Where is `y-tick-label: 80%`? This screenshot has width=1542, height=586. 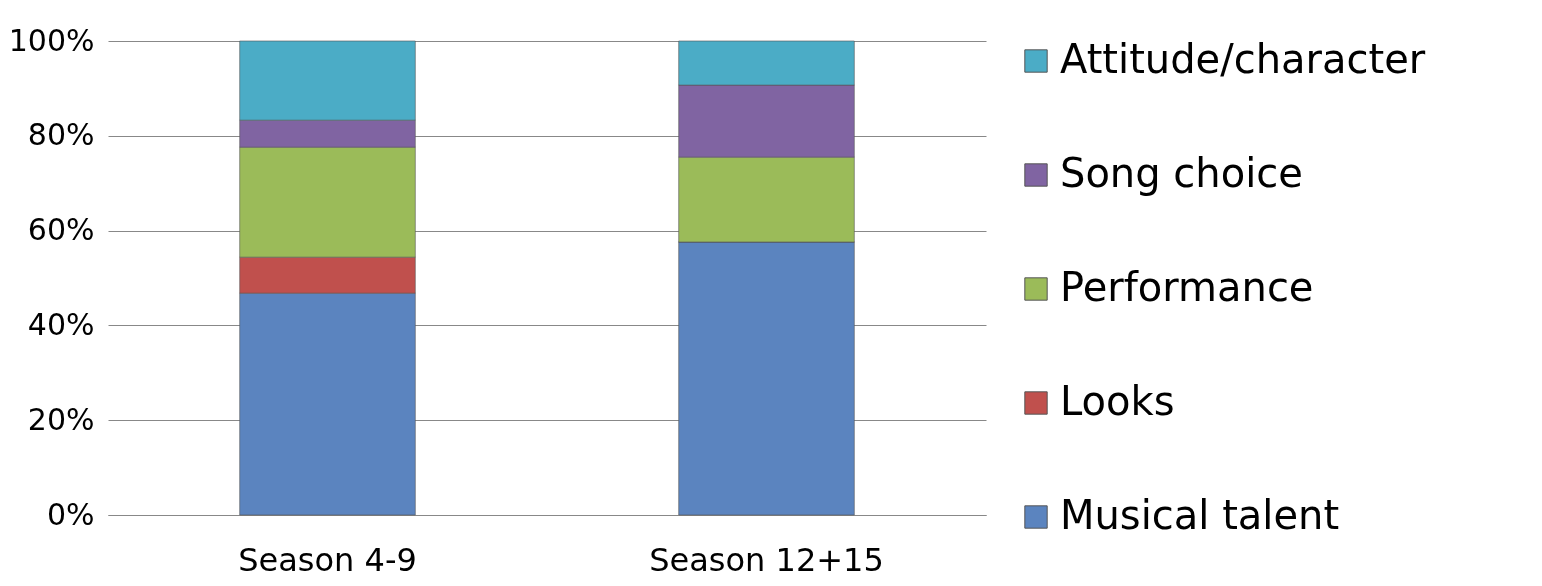
y-tick-label: 80% is located at coordinates (61, 135).